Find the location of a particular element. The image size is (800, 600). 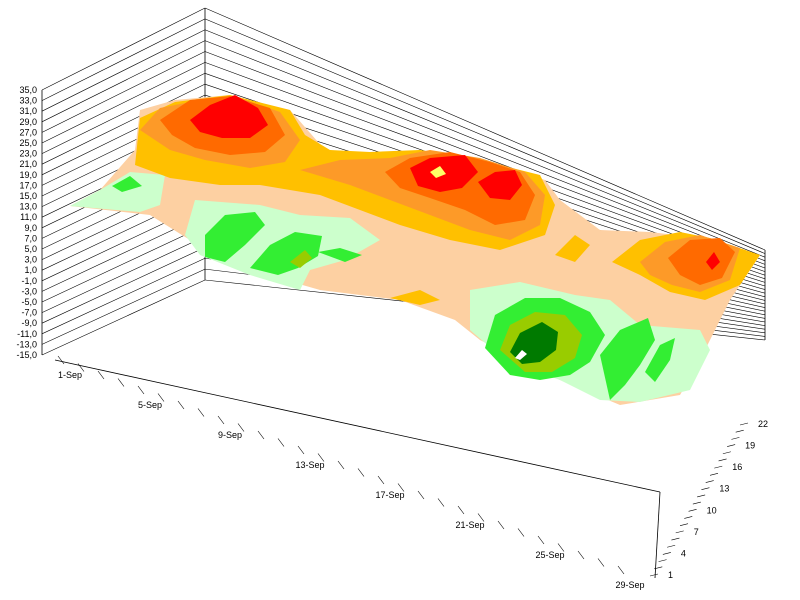

z-tick-label: 23,0 is located at coordinates (28, 154).